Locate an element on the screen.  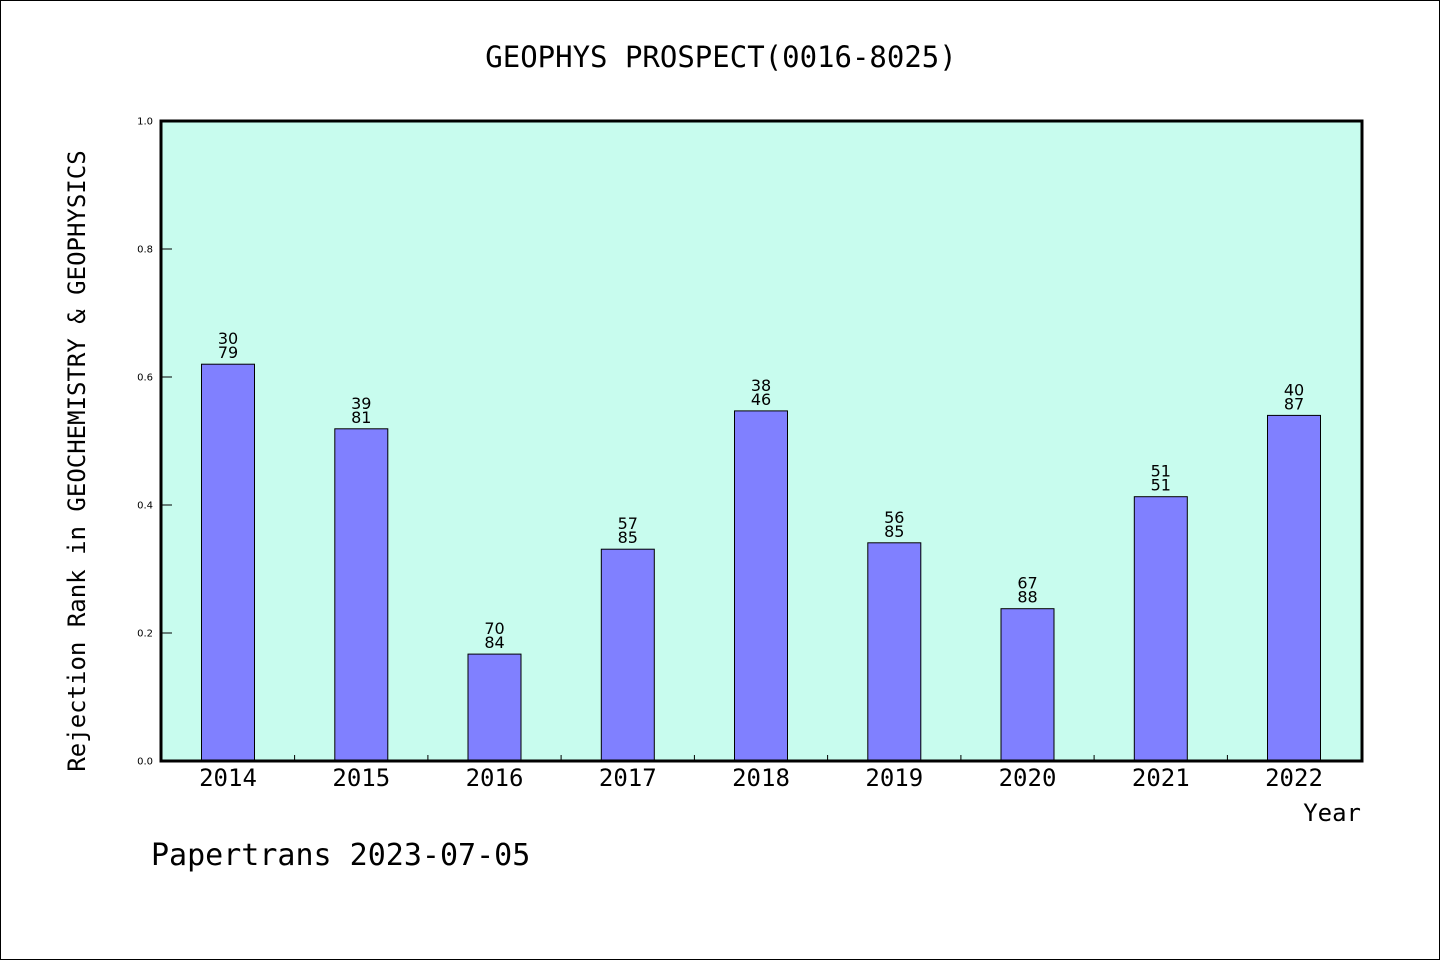
x-tick-label-2015: 2015 is located at coordinates (361, 778).